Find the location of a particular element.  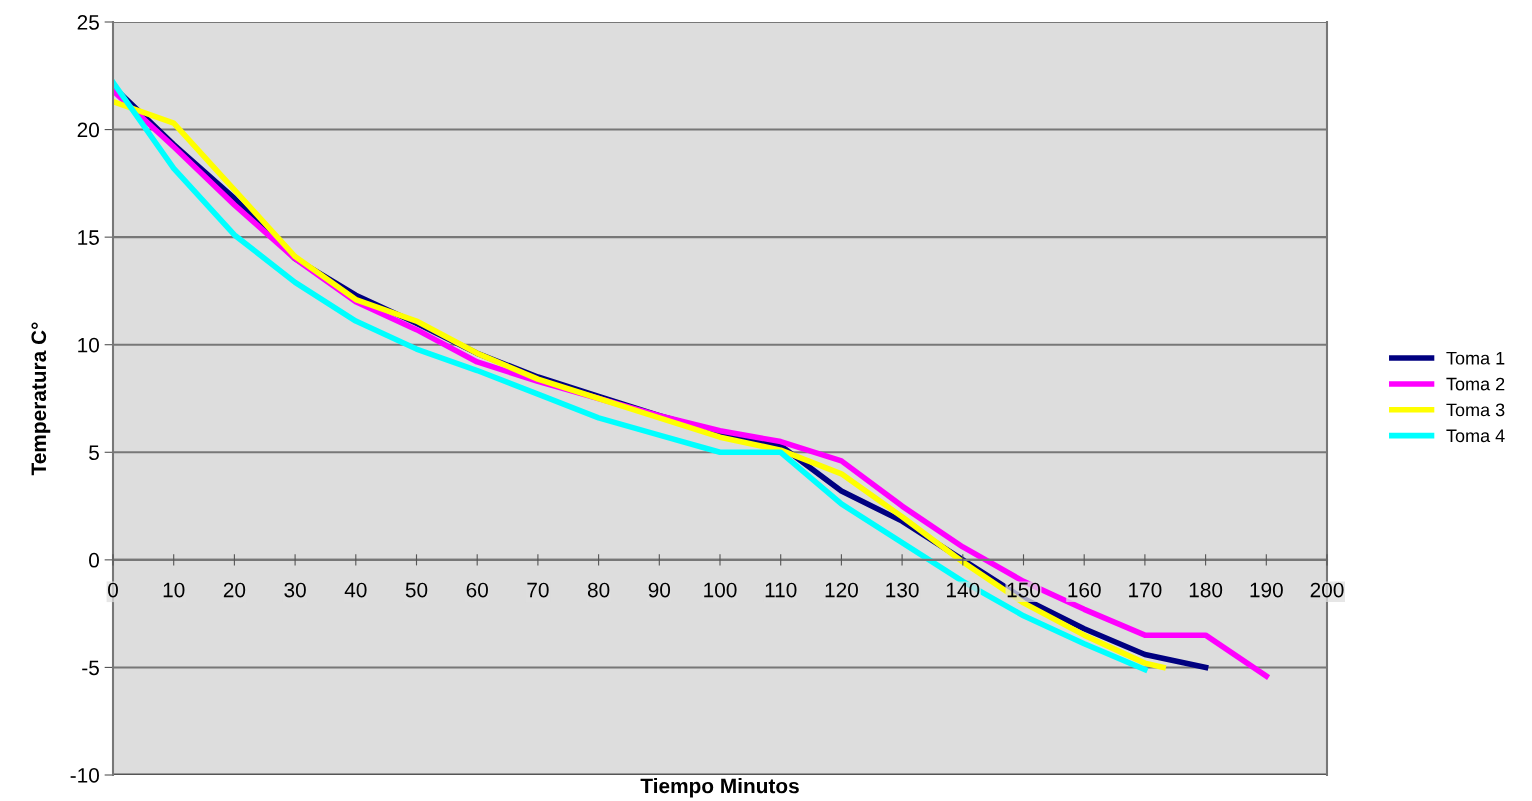

legend-label: Toma 4 is located at coordinates (1475, 436).